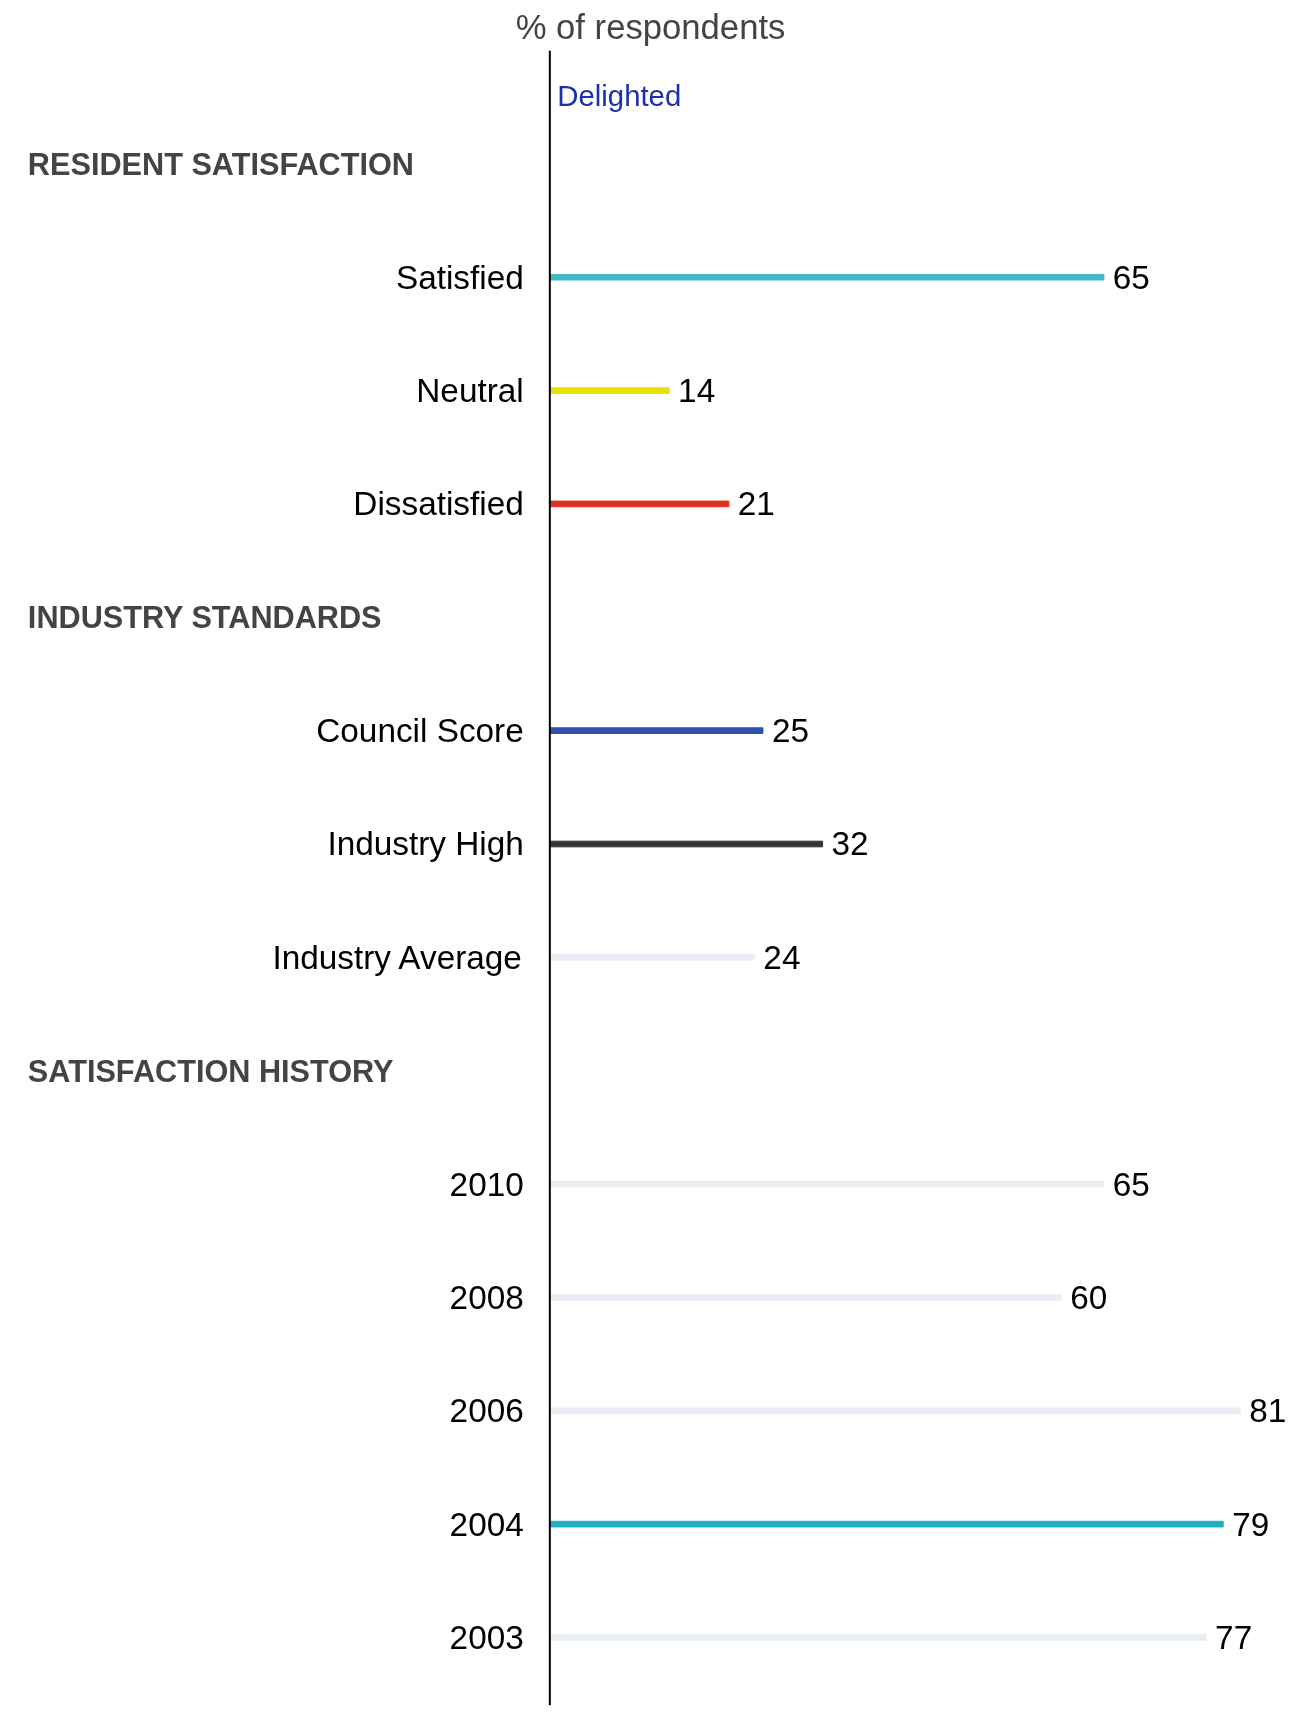  Describe the element at coordinates (438, 504) in the screenshot. I see `y-tick-label: Dissatisfied` at that location.